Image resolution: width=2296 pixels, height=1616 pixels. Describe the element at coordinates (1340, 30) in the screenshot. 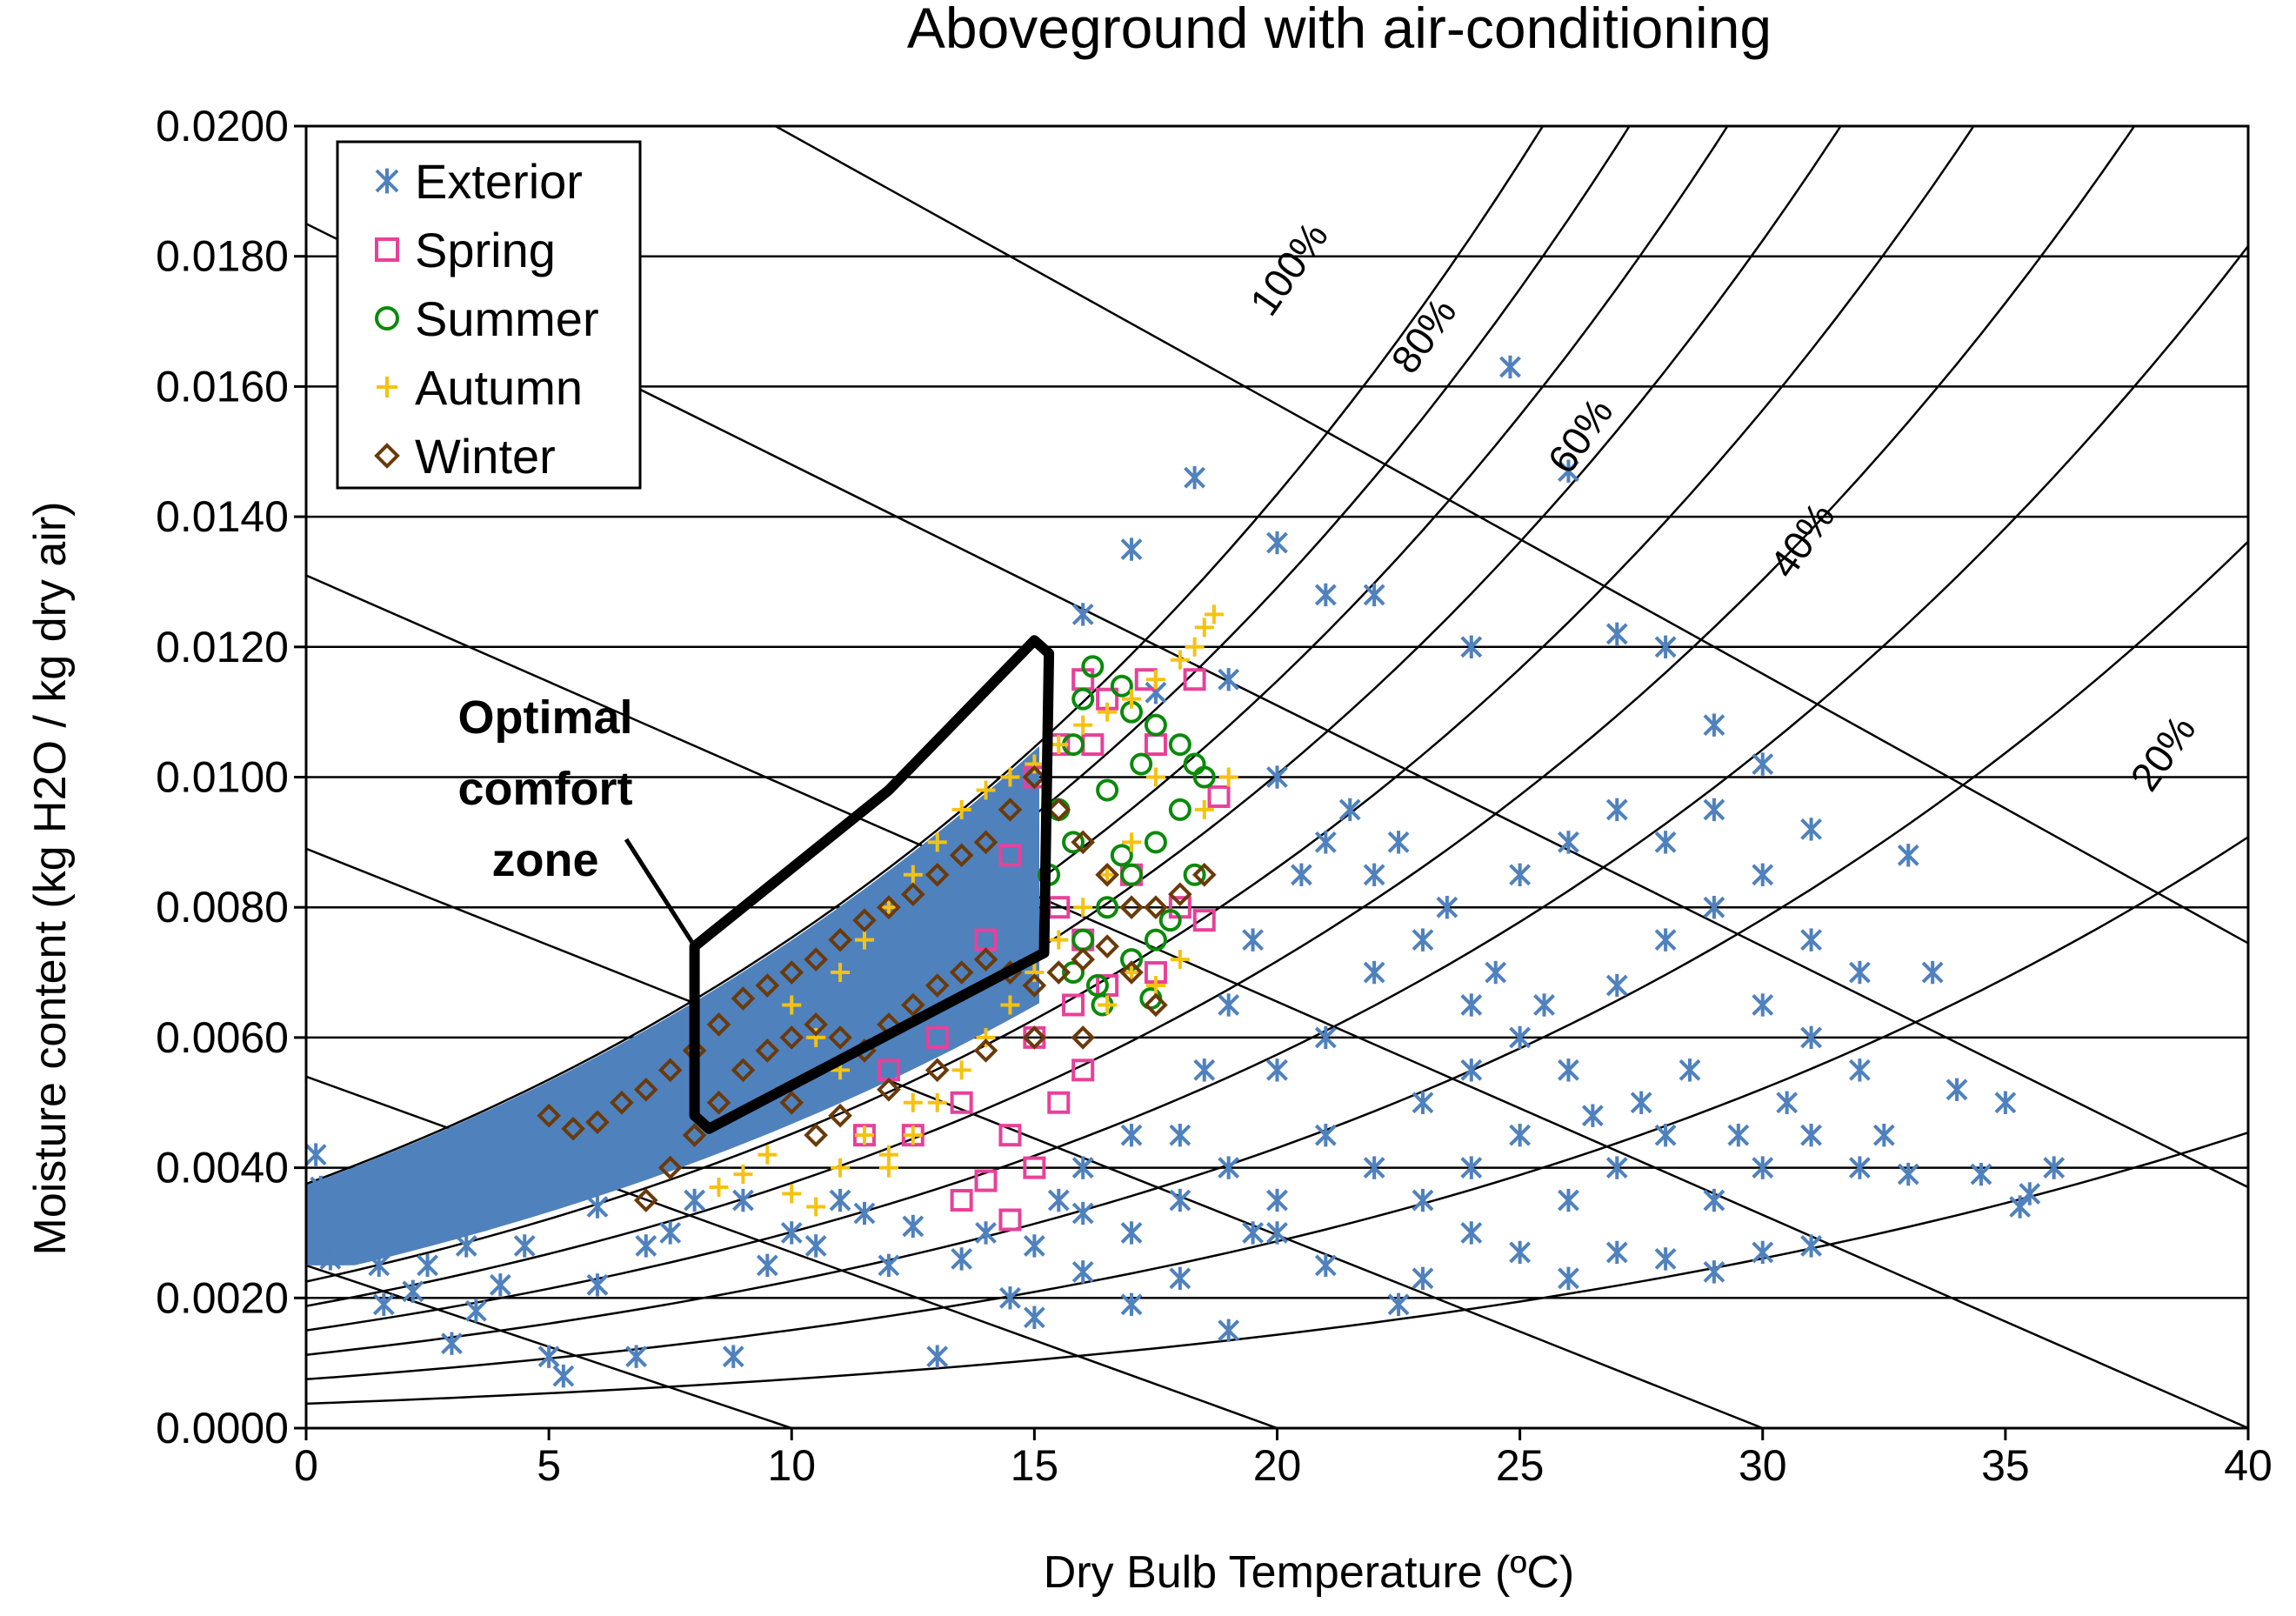

I see `chart-title: Aboveground with air-conditioning` at that location.